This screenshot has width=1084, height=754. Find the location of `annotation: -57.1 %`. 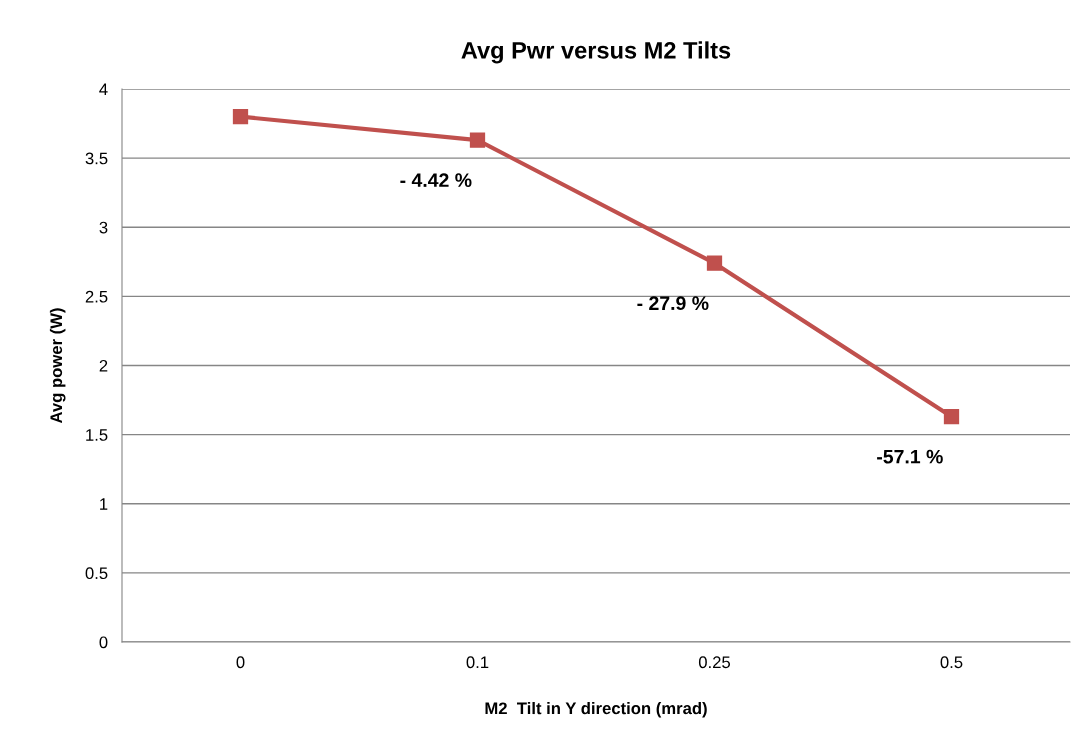

annotation: -57.1 % is located at coordinates (910, 456).